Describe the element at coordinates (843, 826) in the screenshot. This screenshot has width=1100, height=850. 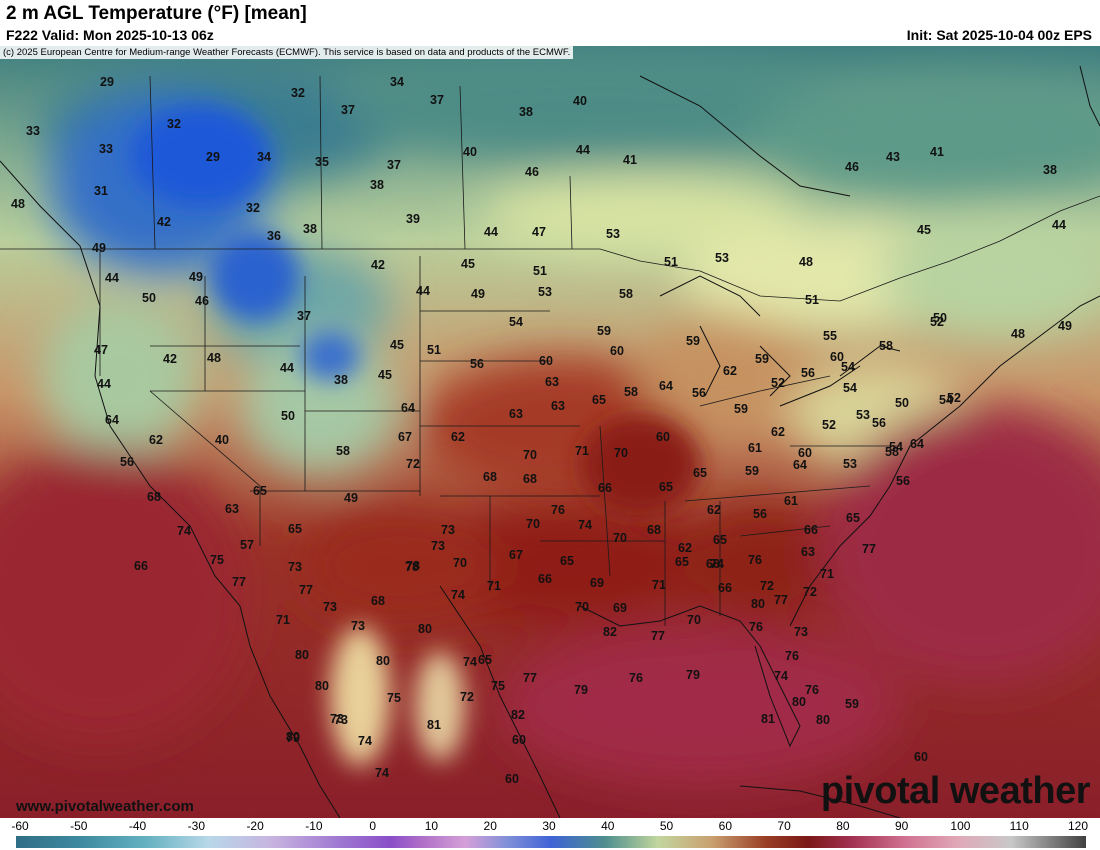
I see `colorbar-tick-label: 80` at that location.